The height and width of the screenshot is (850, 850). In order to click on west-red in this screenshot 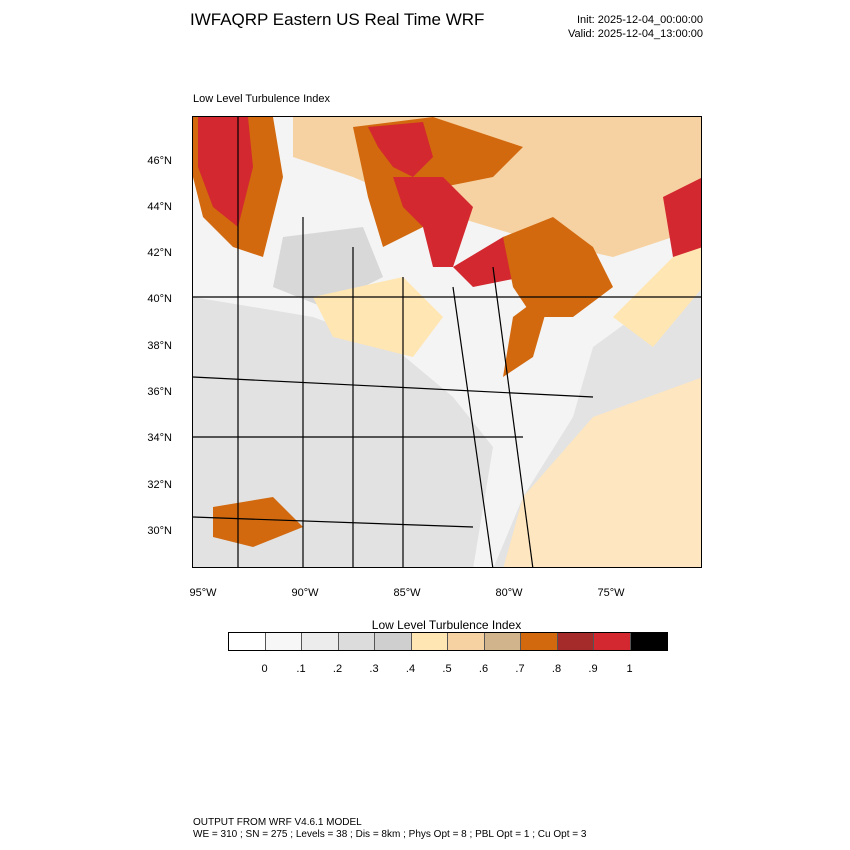, I will do `click(225, 172)`.